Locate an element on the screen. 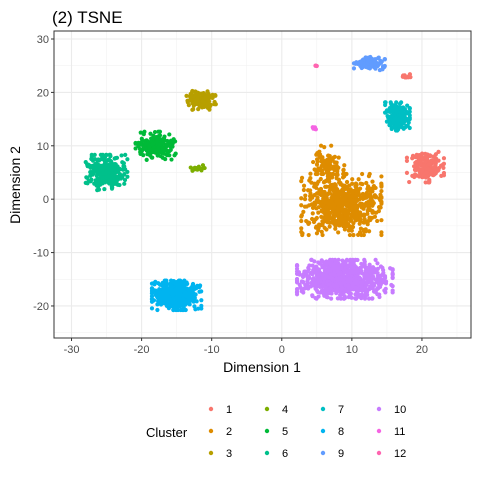 This screenshot has width=480, height=480. y-tick-label: 30 is located at coordinates (43, 40).